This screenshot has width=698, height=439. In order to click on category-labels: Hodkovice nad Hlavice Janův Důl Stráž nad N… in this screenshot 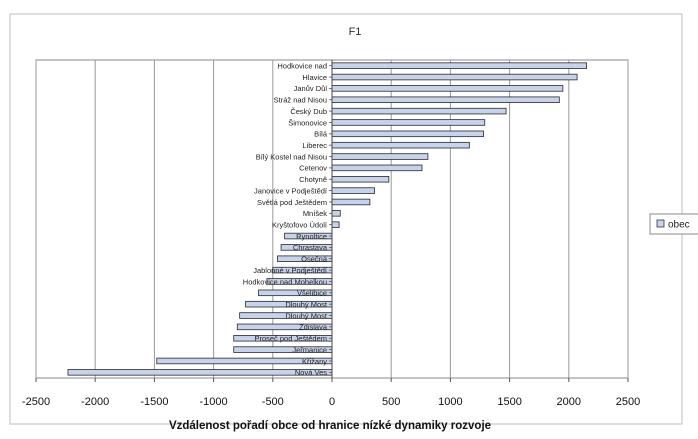, I will do `click(285, 219)`.